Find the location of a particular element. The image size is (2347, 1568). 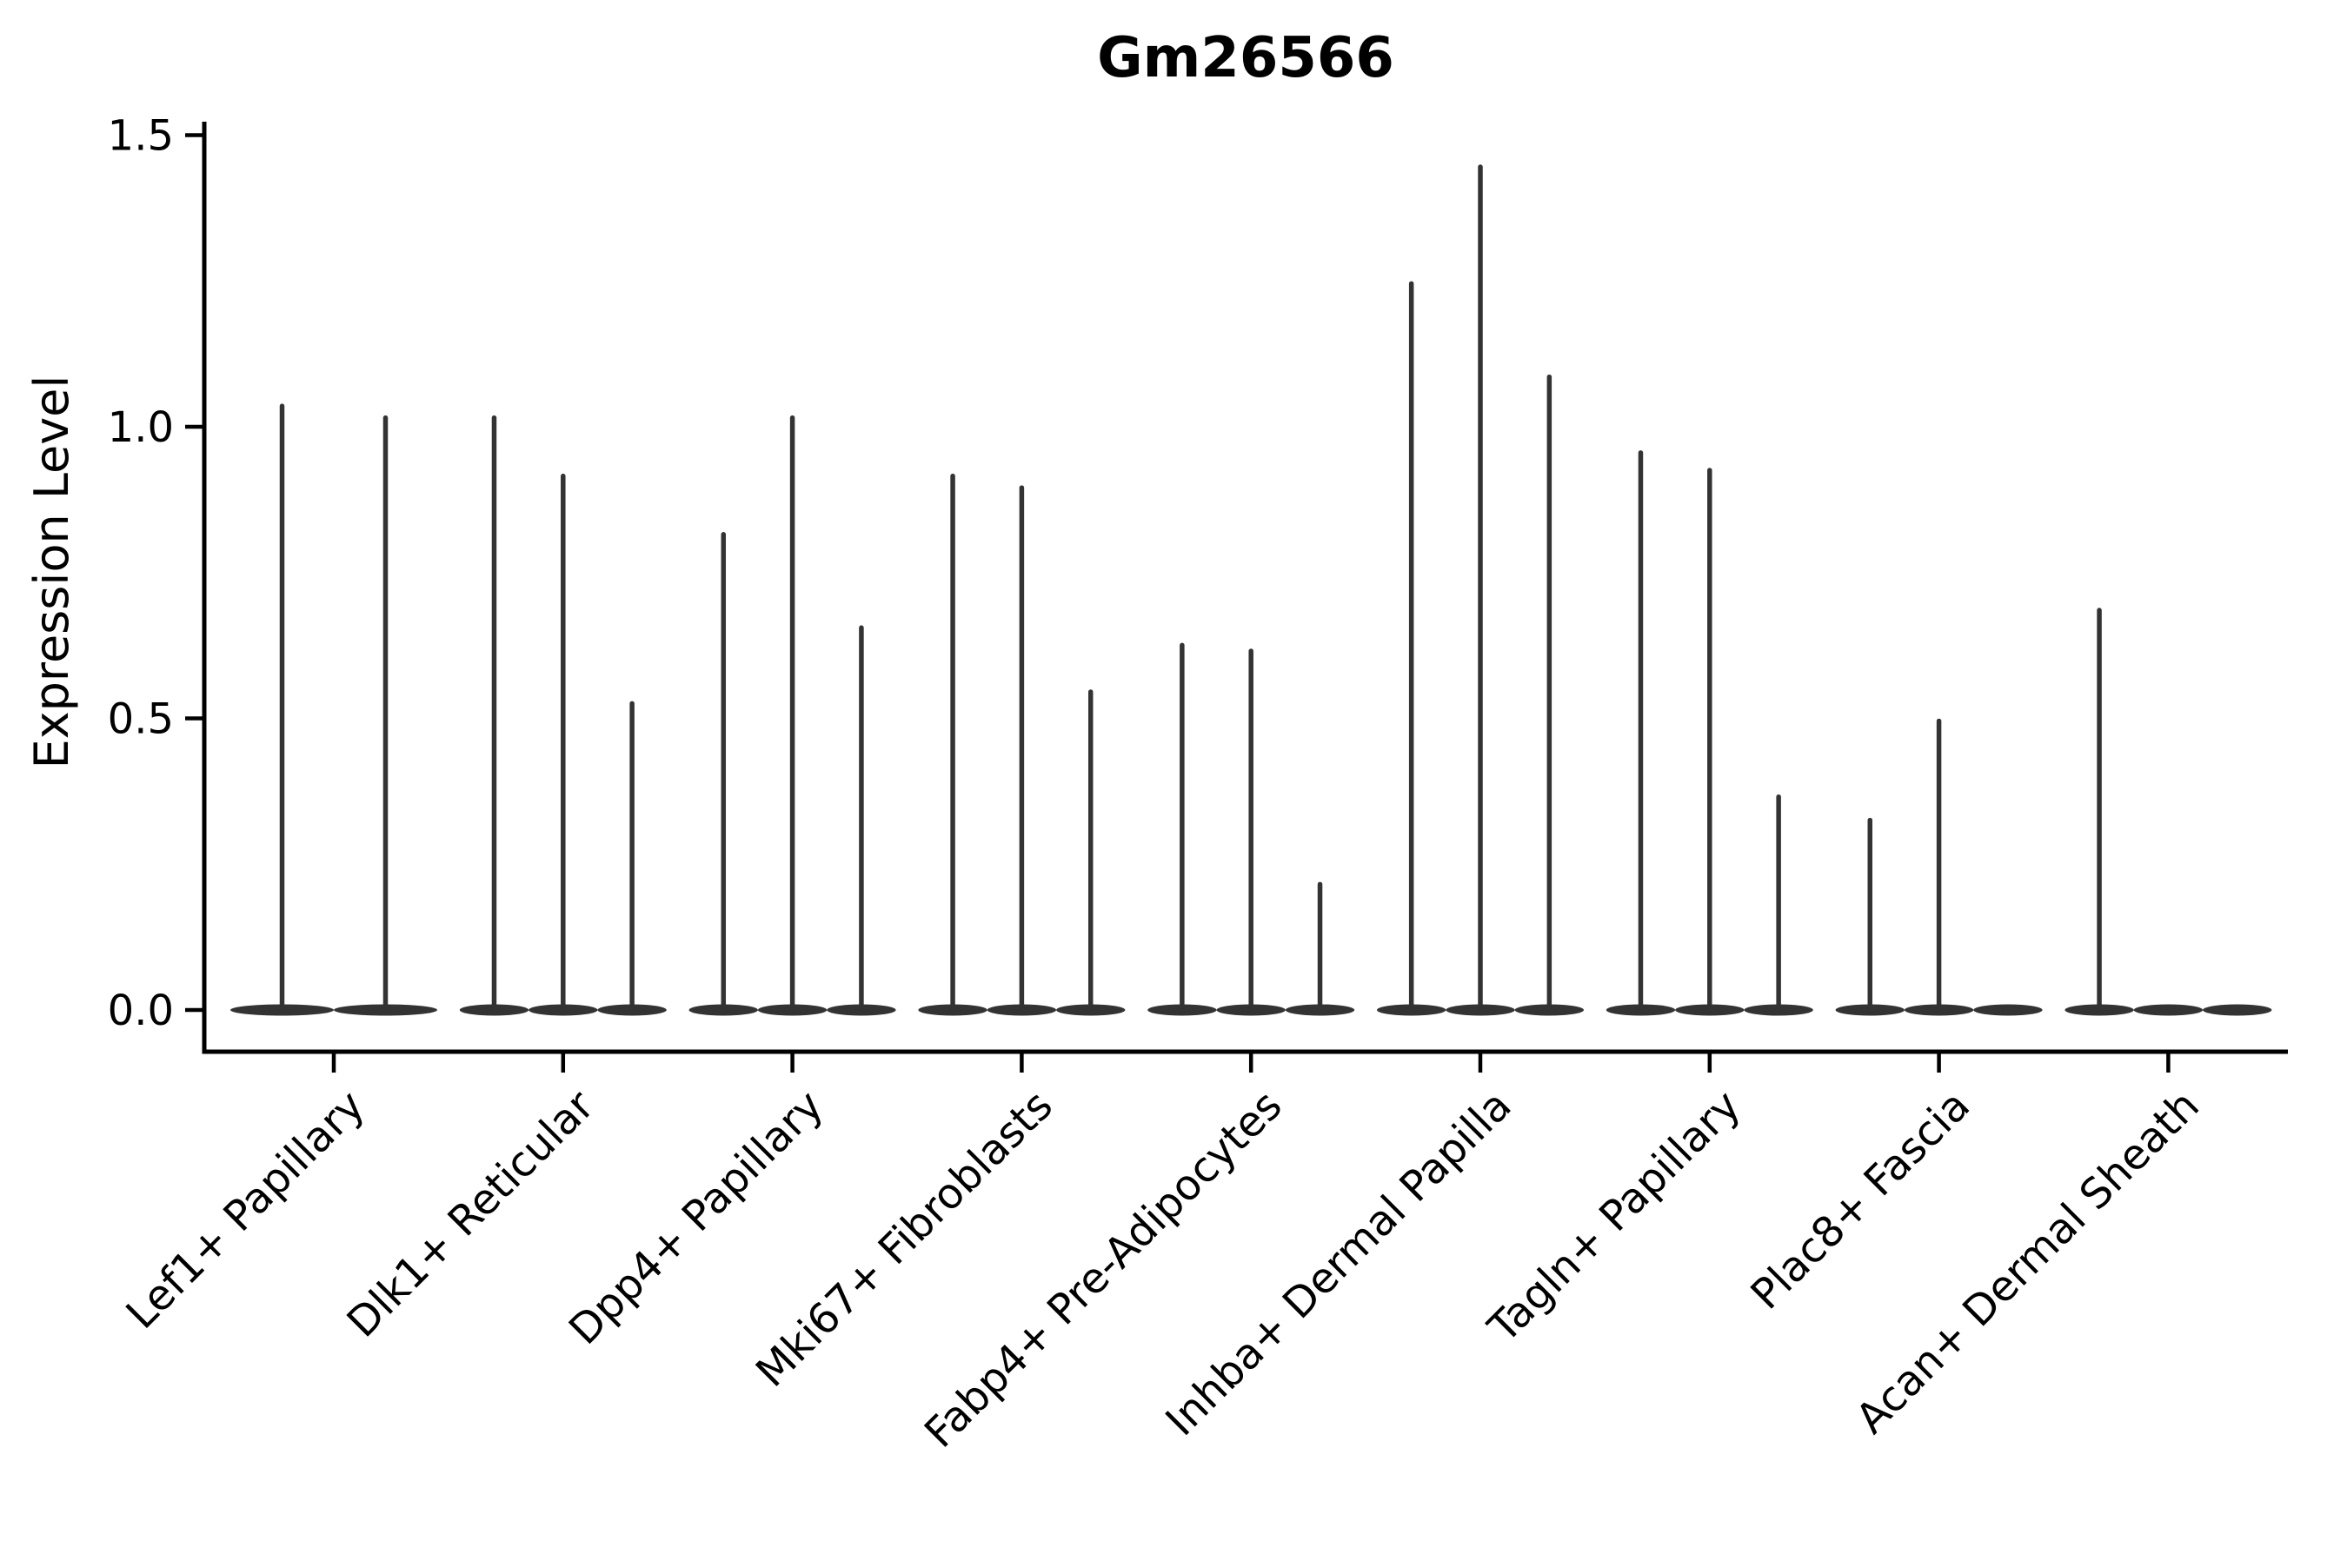

y-axis-ticks: 0.0 0.5 1.0 1.5 is located at coordinates (156, 573).